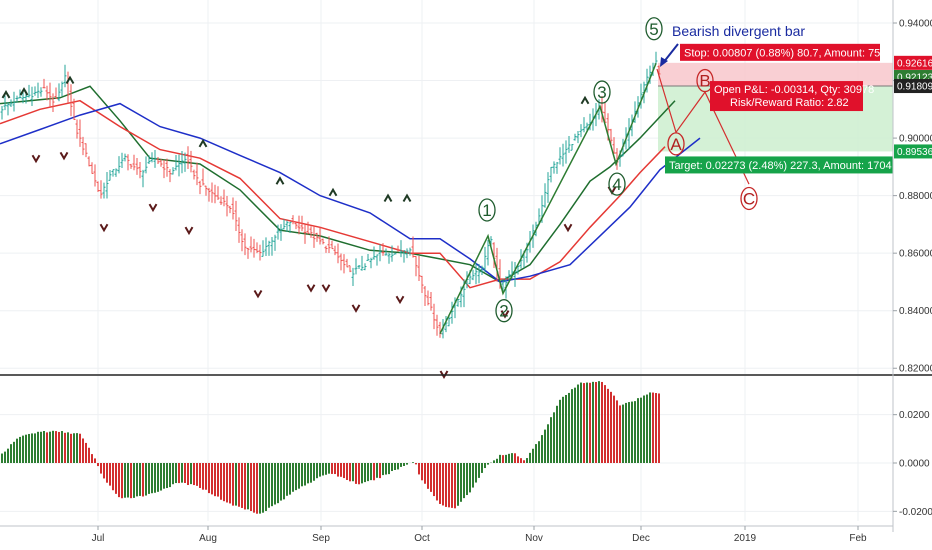 This screenshot has width=932, height=550. I want to click on price-tag-label: 0.92123, so click(914, 78).